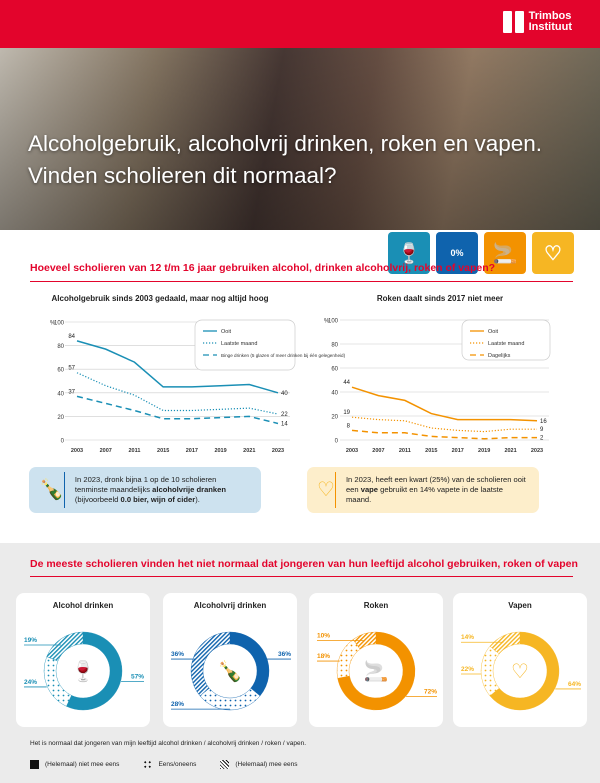  What do you see at coordinates (550, 16) in the screenshot?
I see `logo-line1: Trimbos` at bounding box center [550, 16].